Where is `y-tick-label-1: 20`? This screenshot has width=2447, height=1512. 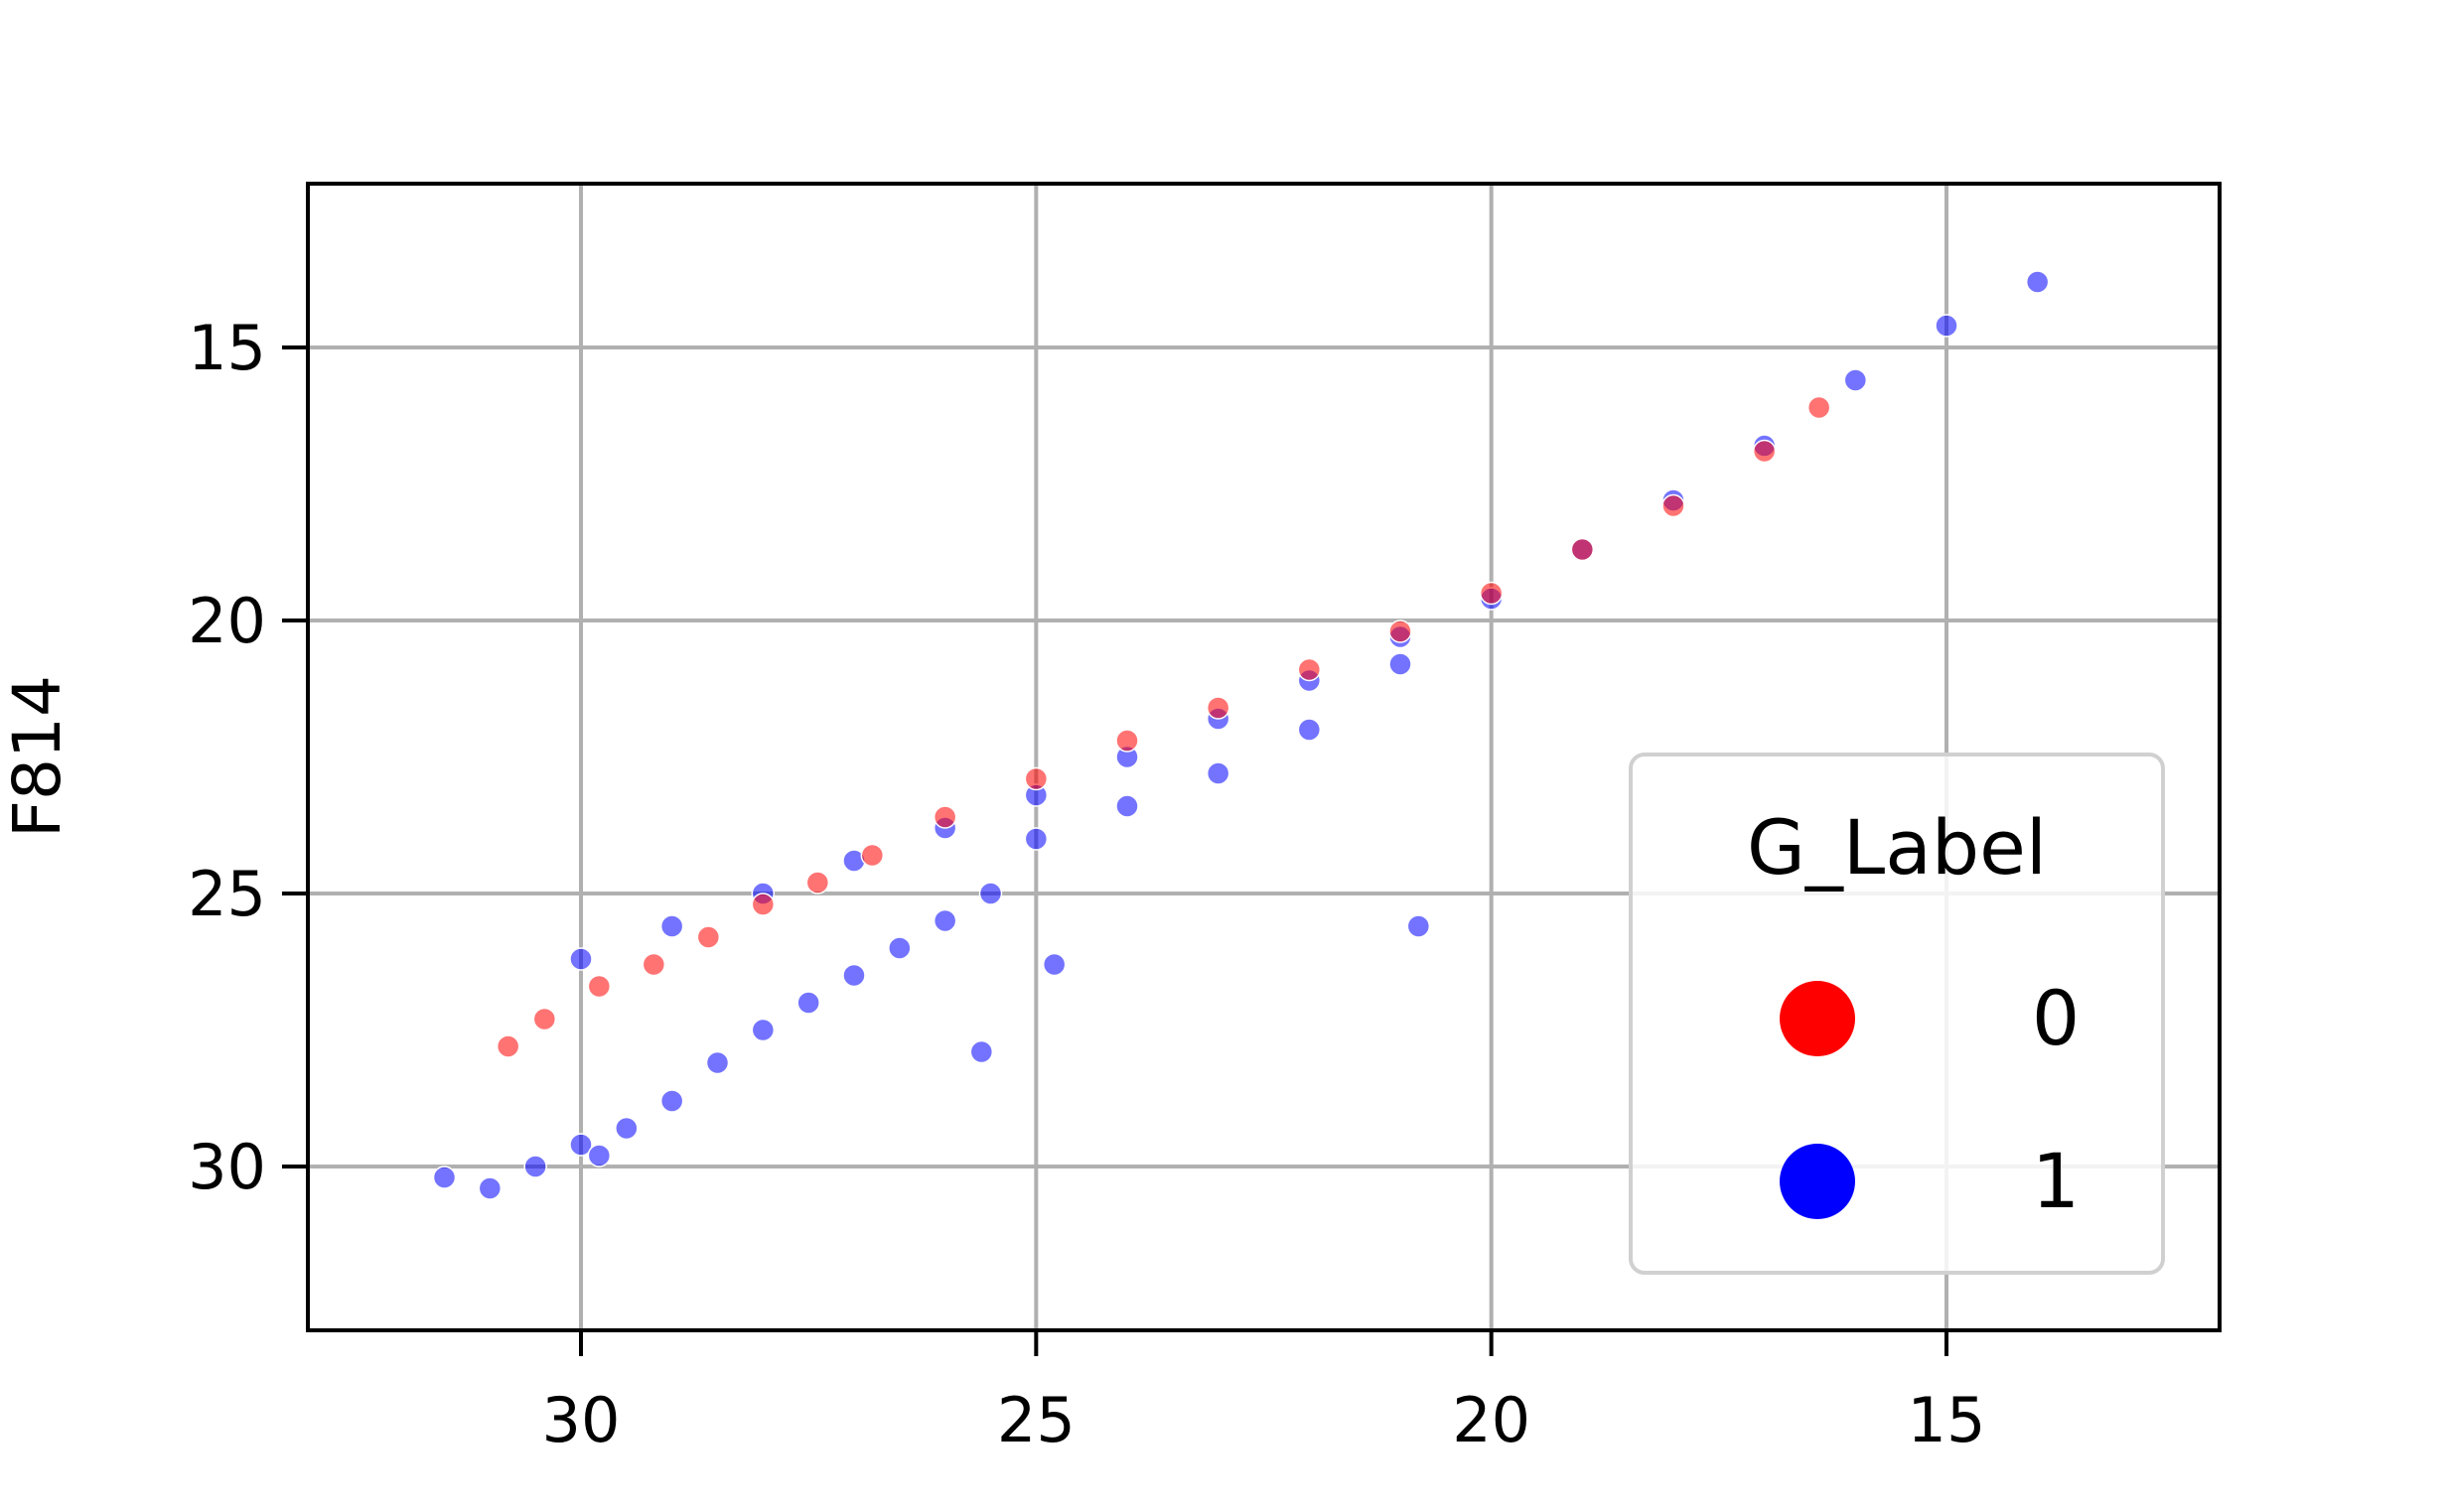
y-tick-label-1: 20 is located at coordinates (227, 621).